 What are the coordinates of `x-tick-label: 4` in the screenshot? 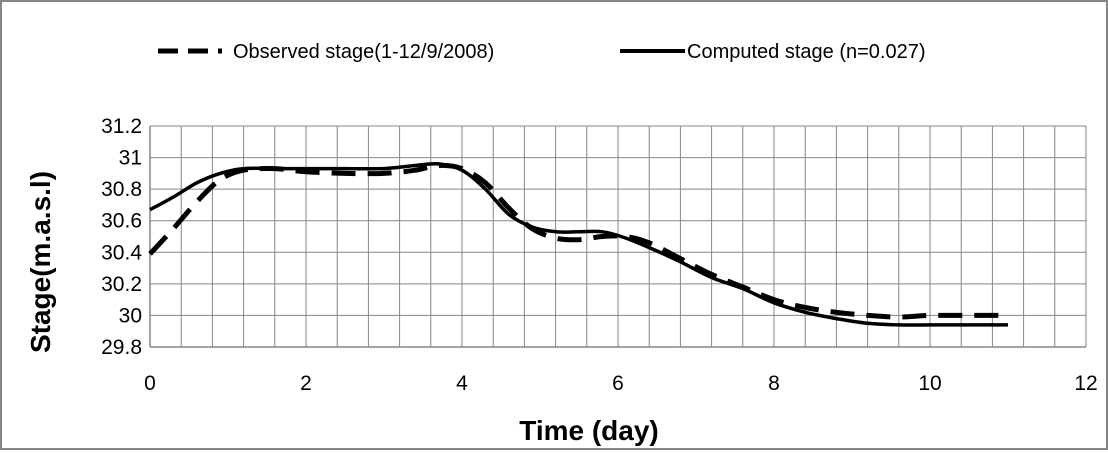 It's located at (462, 383).